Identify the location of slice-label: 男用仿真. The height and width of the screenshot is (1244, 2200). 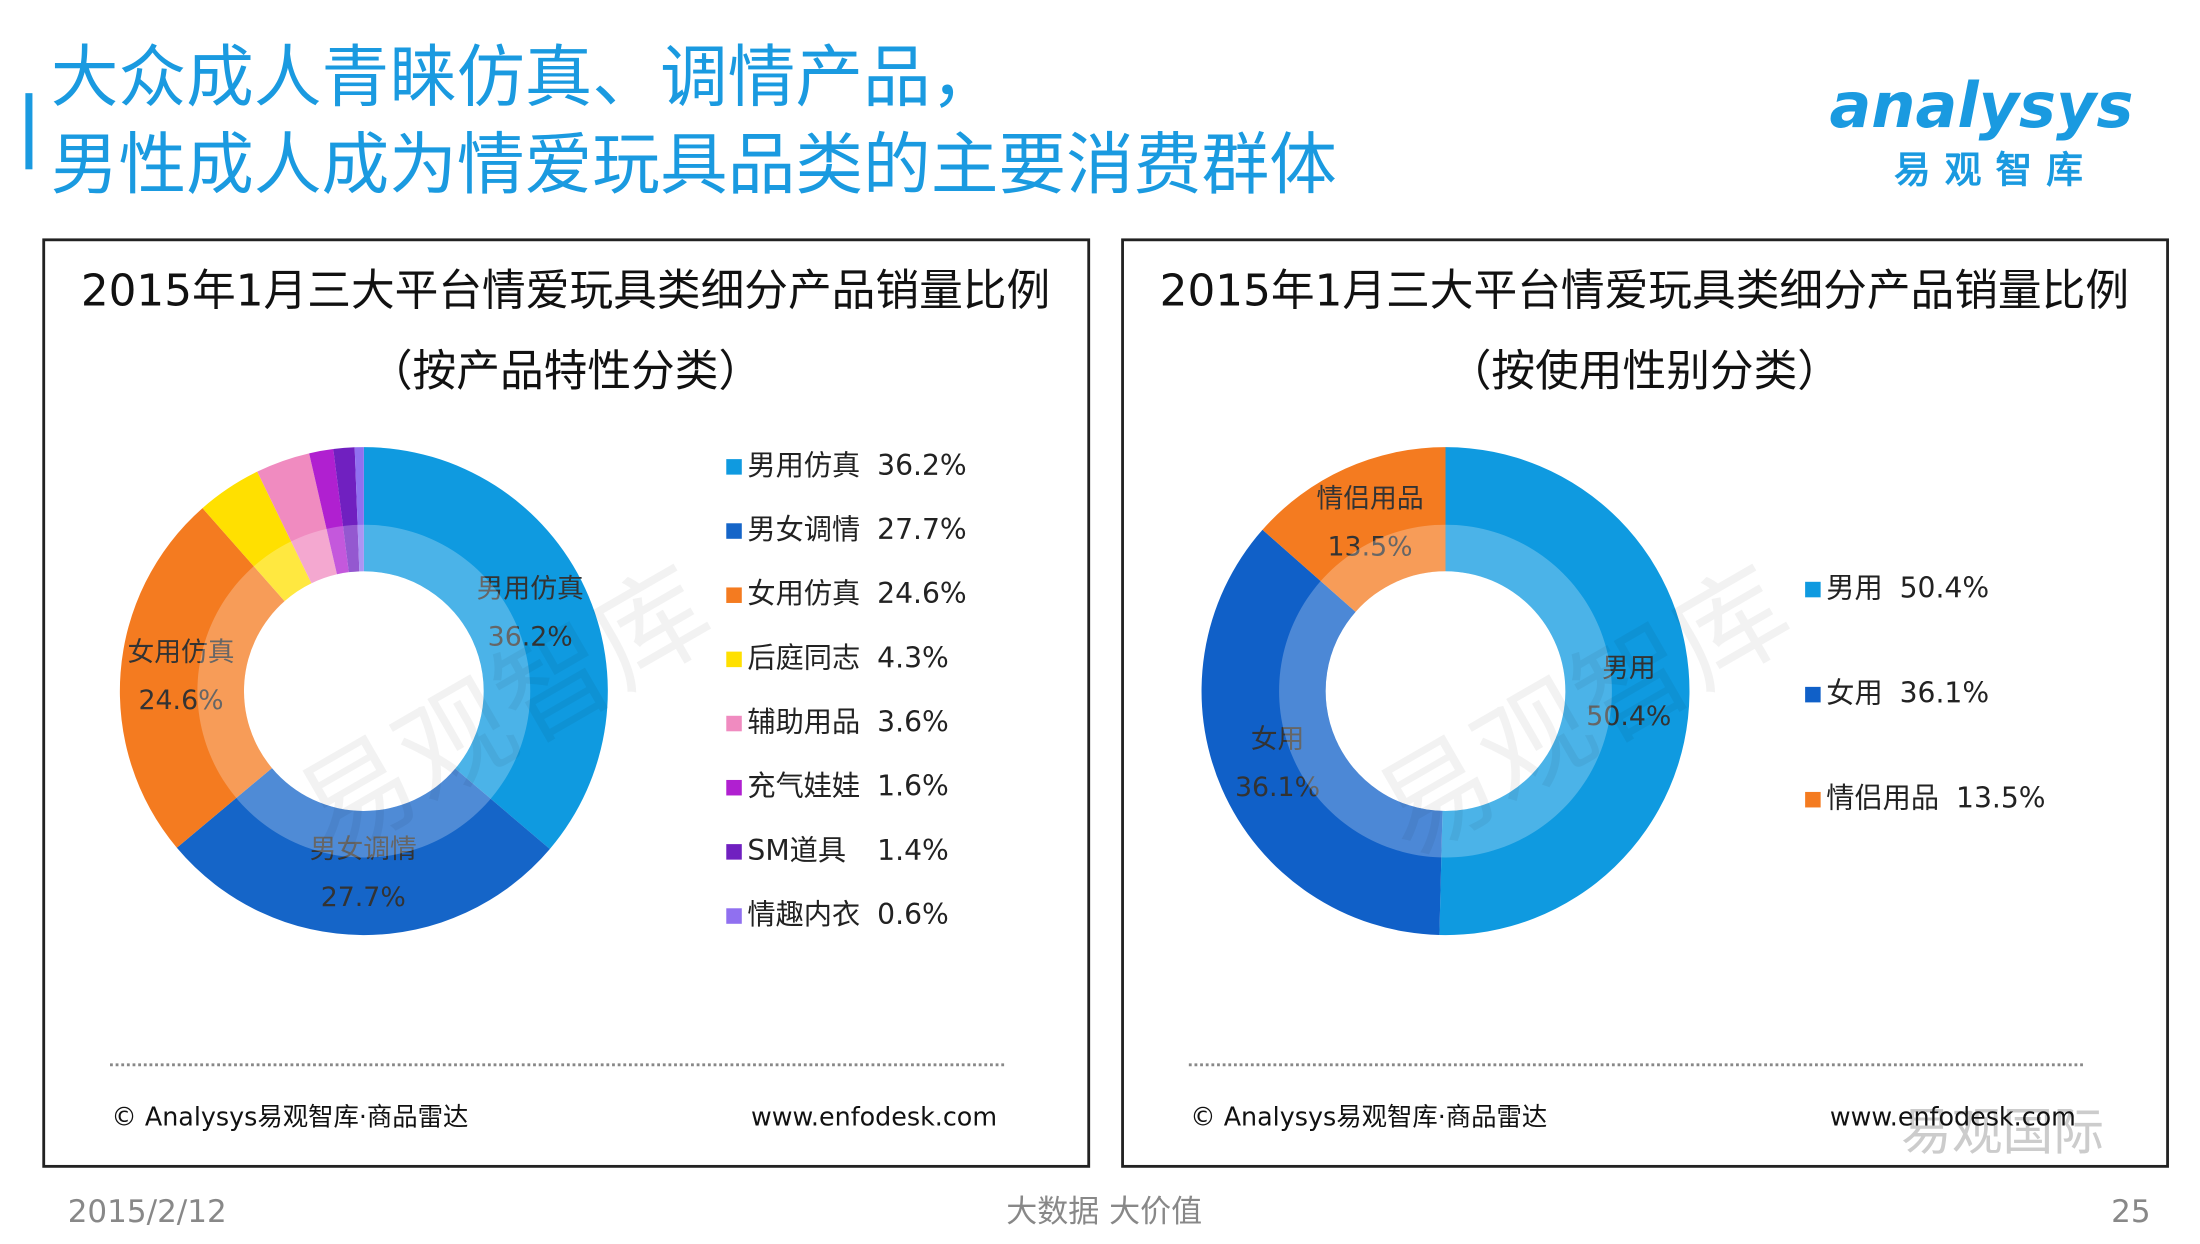
(530, 589).